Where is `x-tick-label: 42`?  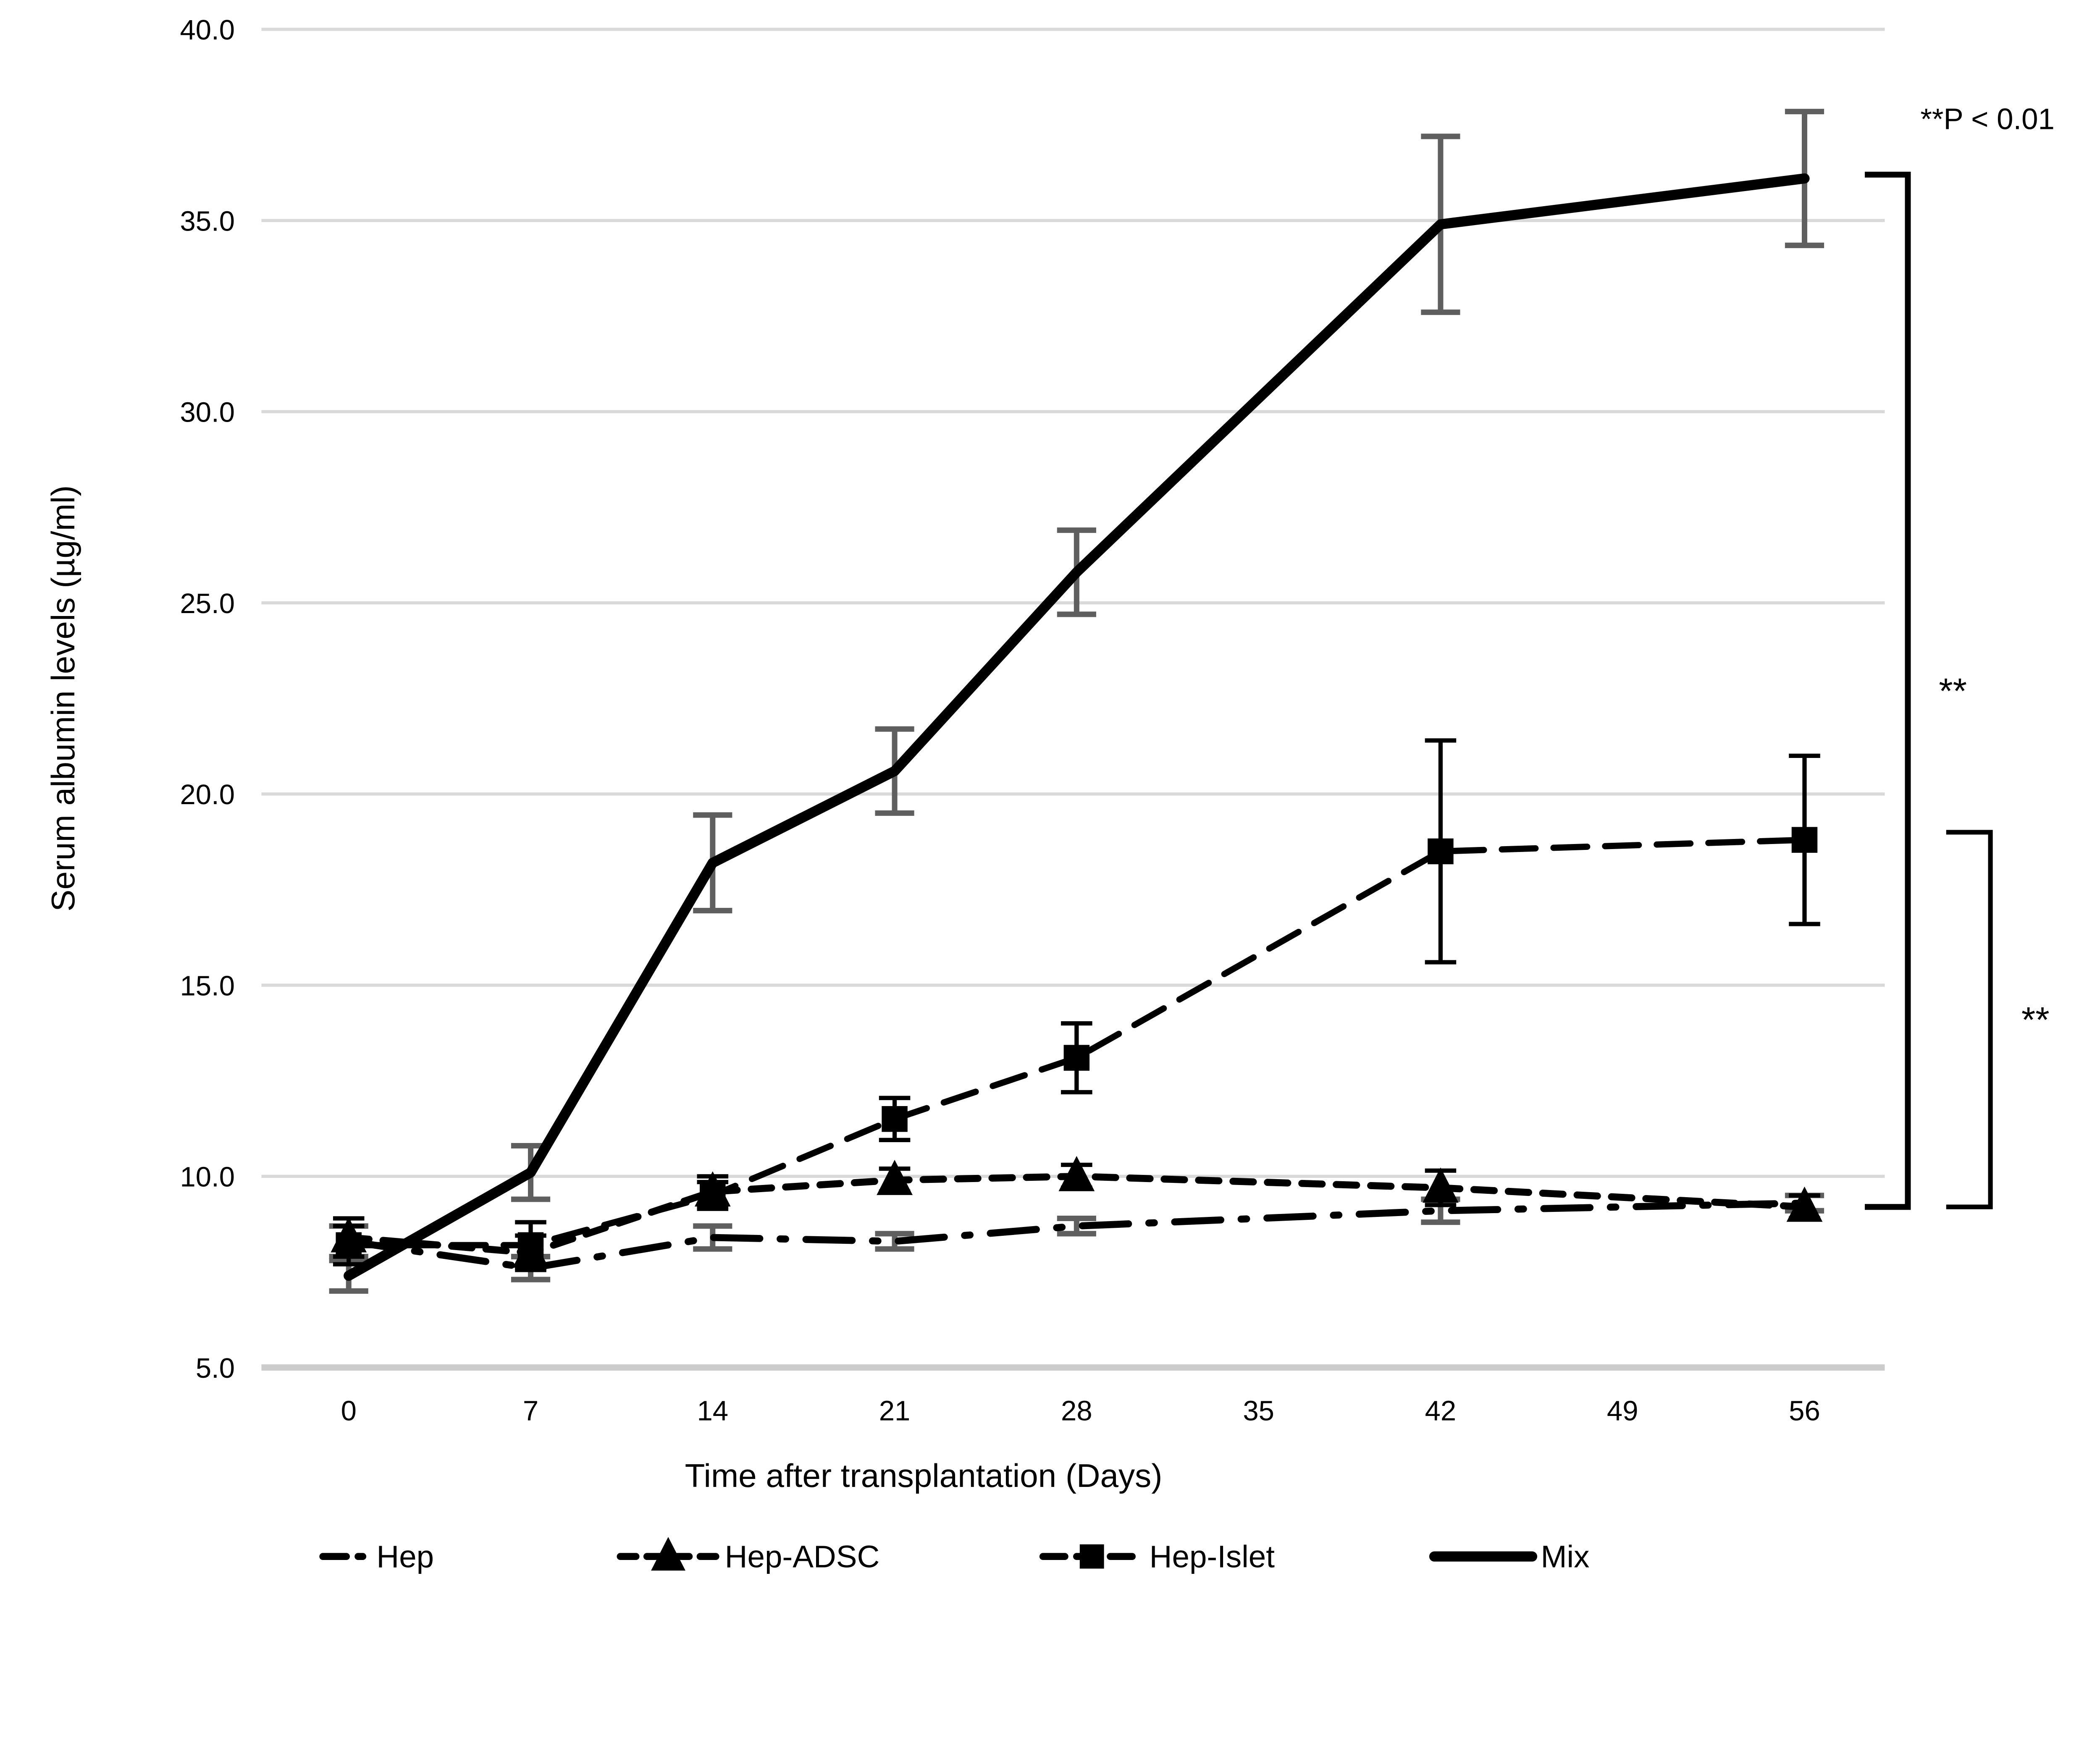 x-tick-label: 42 is located at coordinates (1441, 1410).